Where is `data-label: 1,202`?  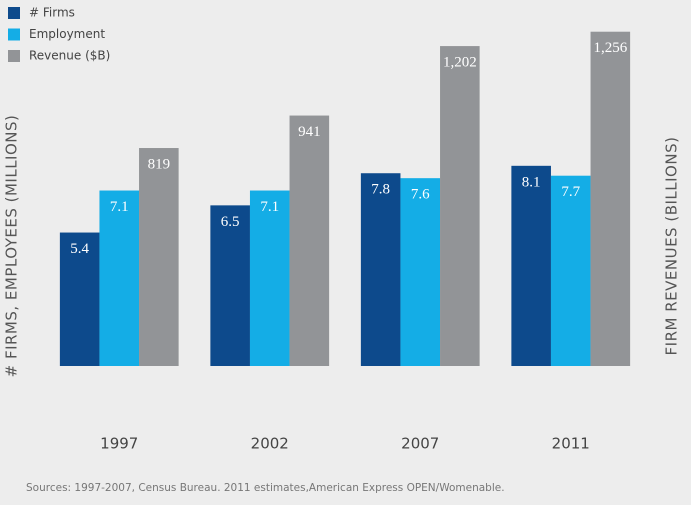
data-label: 1,202 is located at coordinates (460, 63).